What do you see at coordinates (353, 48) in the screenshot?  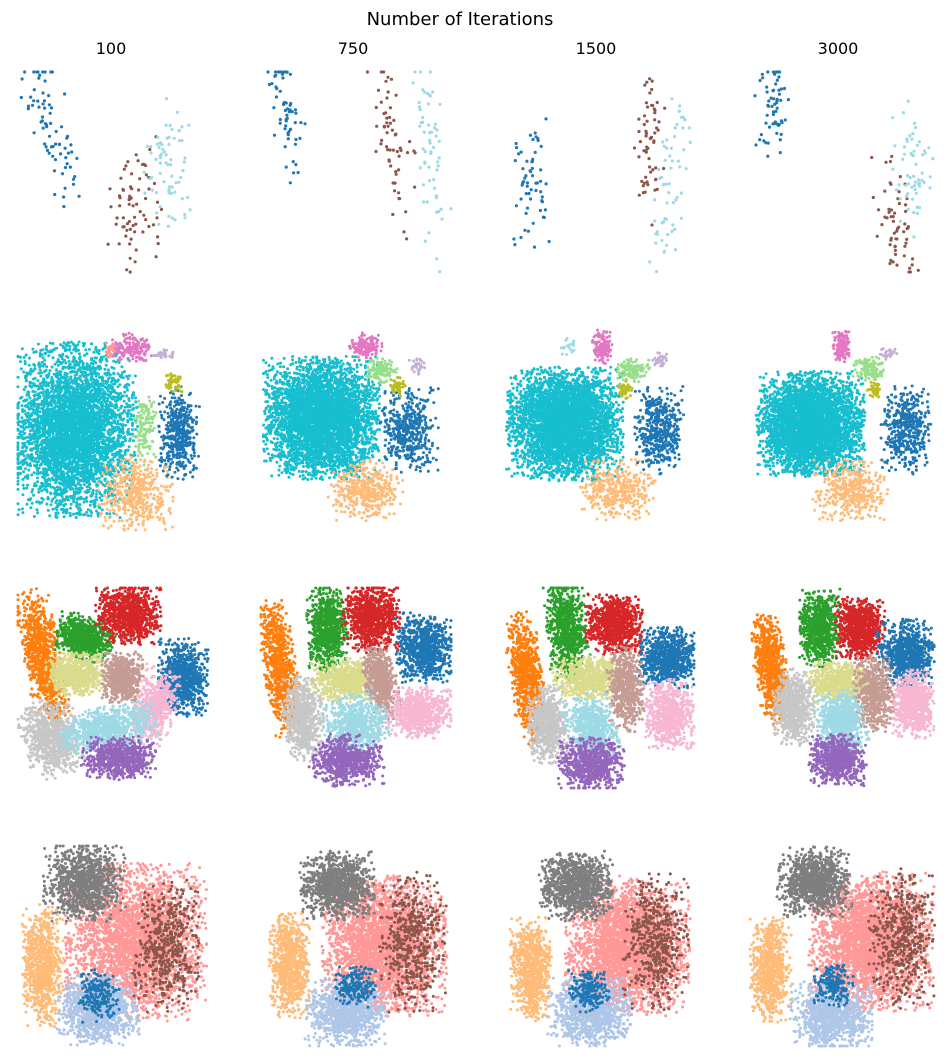 I see `column-title-750: 750` at bounding box center [353, 48].